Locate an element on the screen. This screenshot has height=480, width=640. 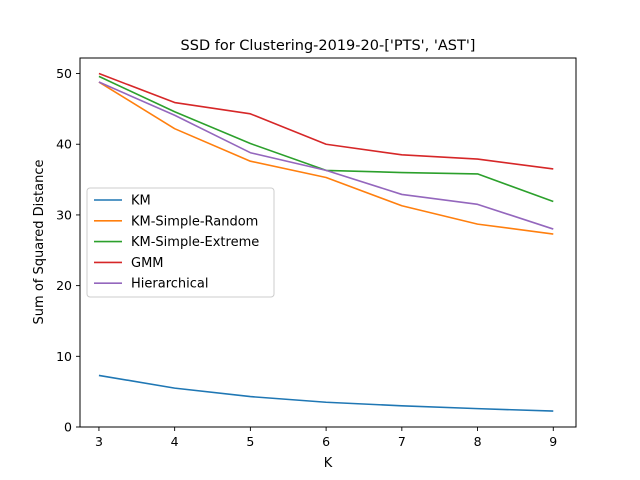
x-tick-label: 3 is located at coordinates (99, 441).